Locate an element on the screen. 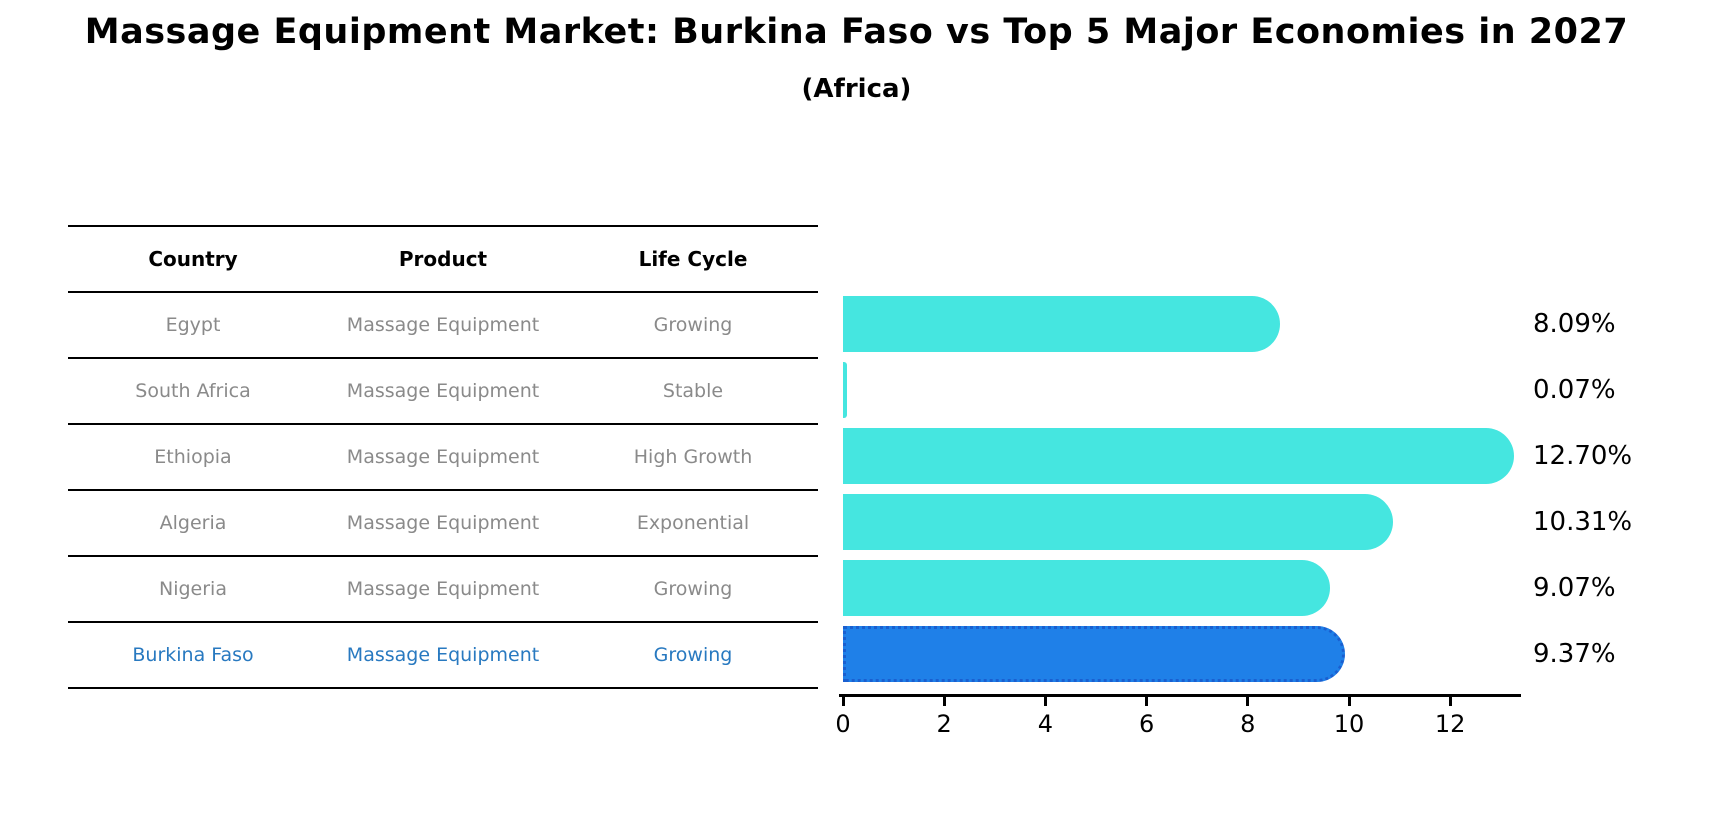 The height and width of the screenshot is (823, 1713). table-row-algeria: Algeria Massage Equipment Exponential is located at coordinates (443, 524).